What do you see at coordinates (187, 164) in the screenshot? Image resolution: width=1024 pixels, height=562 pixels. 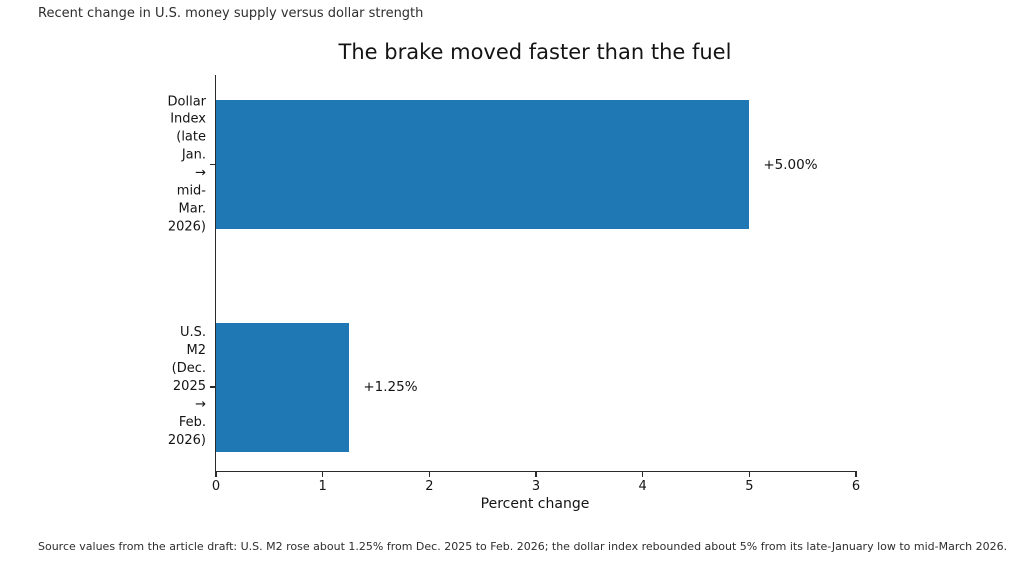 I see `y-axis-category-label: Dollar Index (late Jan. → mid-Mar. 2026)` at bounding box center [187, 164].